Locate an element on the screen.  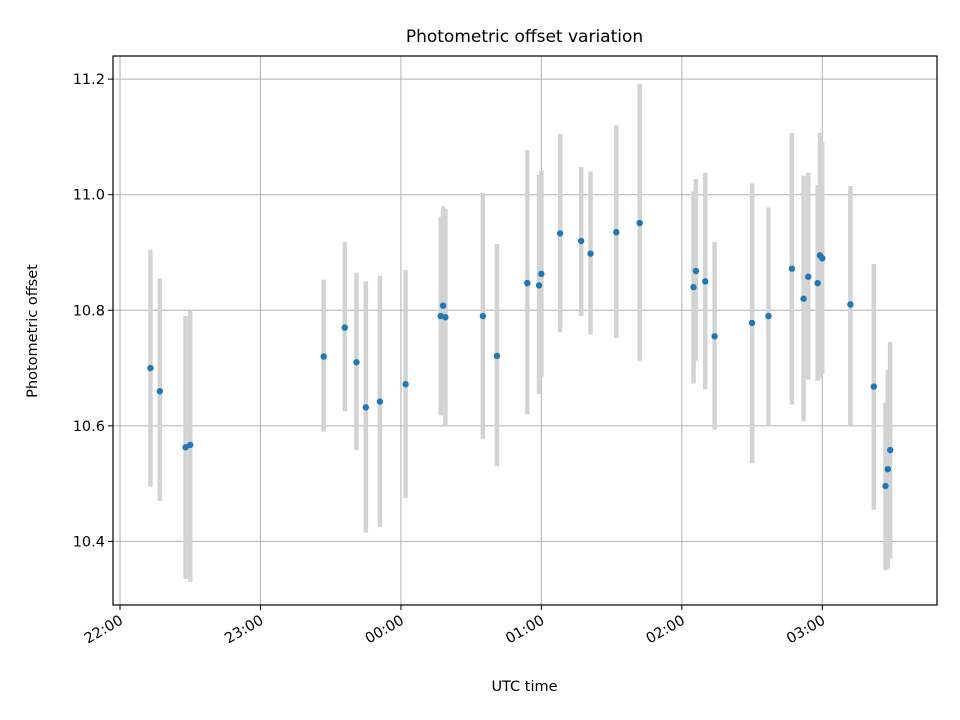
y-tick-label: 10.8 is located at coordinates (89, 311).